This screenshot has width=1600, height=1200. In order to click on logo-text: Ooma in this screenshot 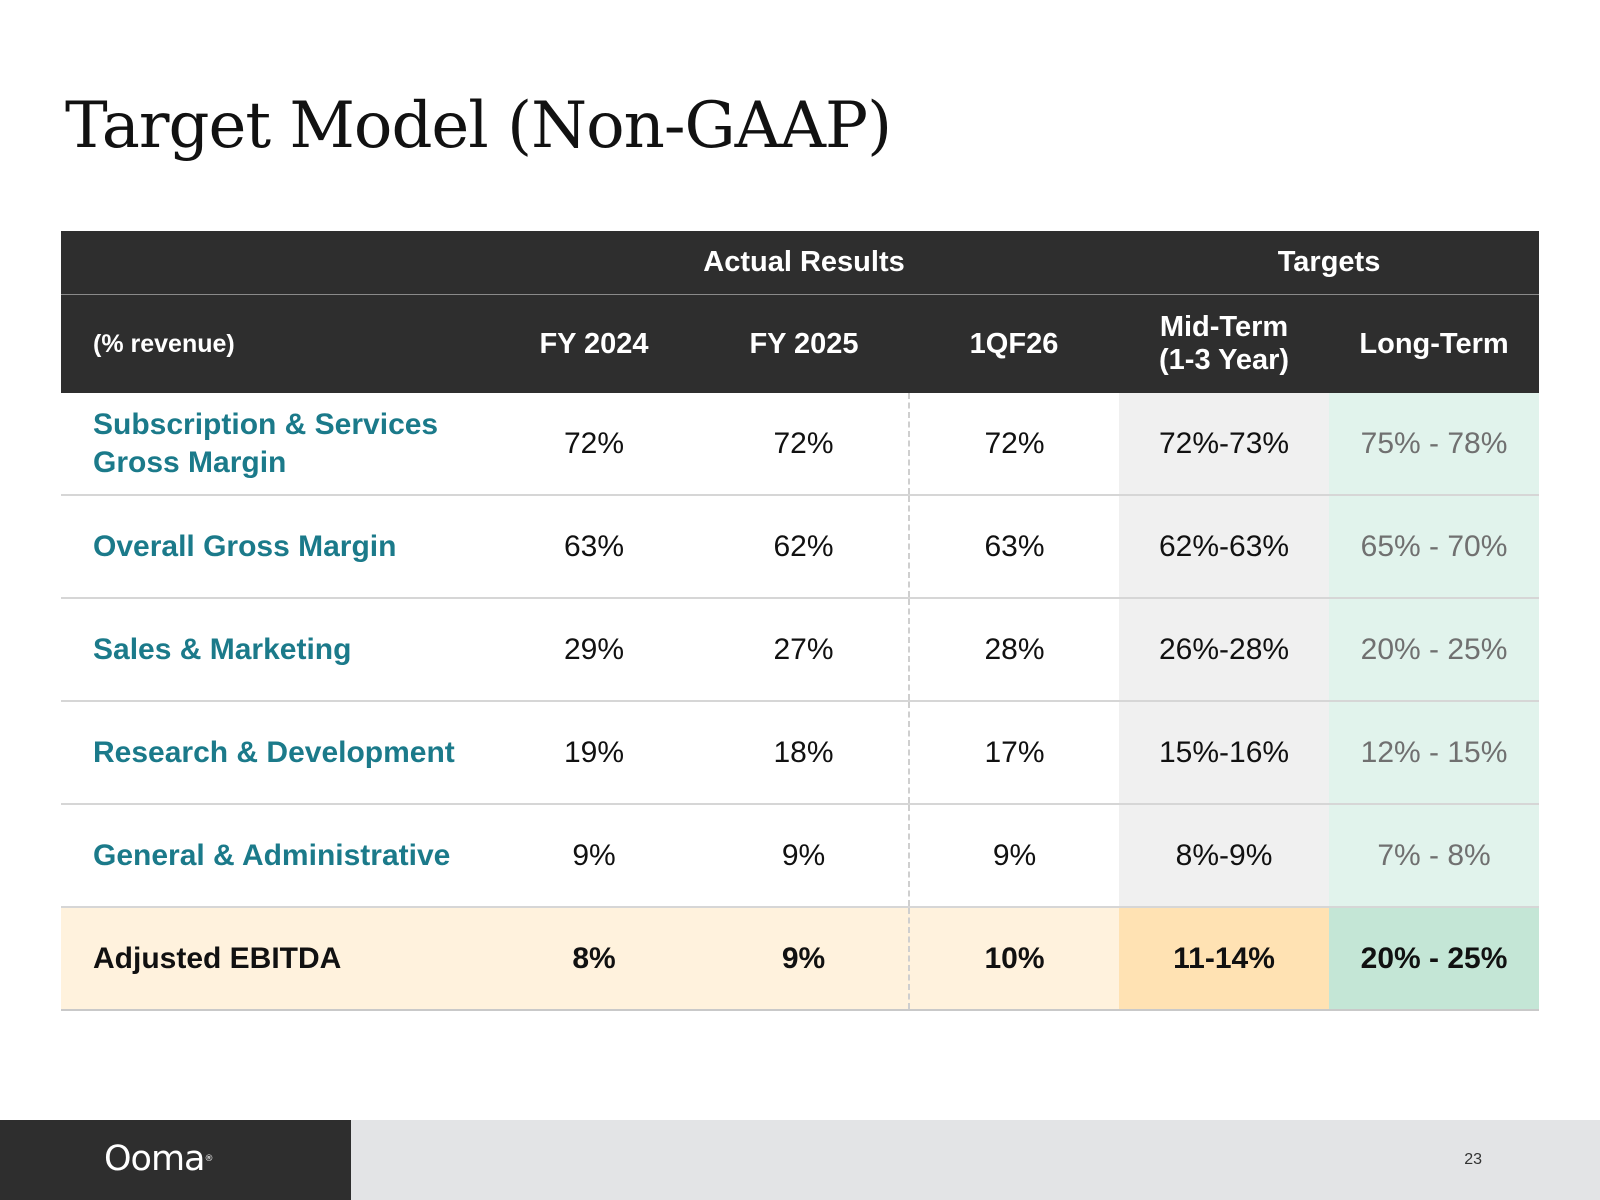, I will do `click(155, 1159)`.